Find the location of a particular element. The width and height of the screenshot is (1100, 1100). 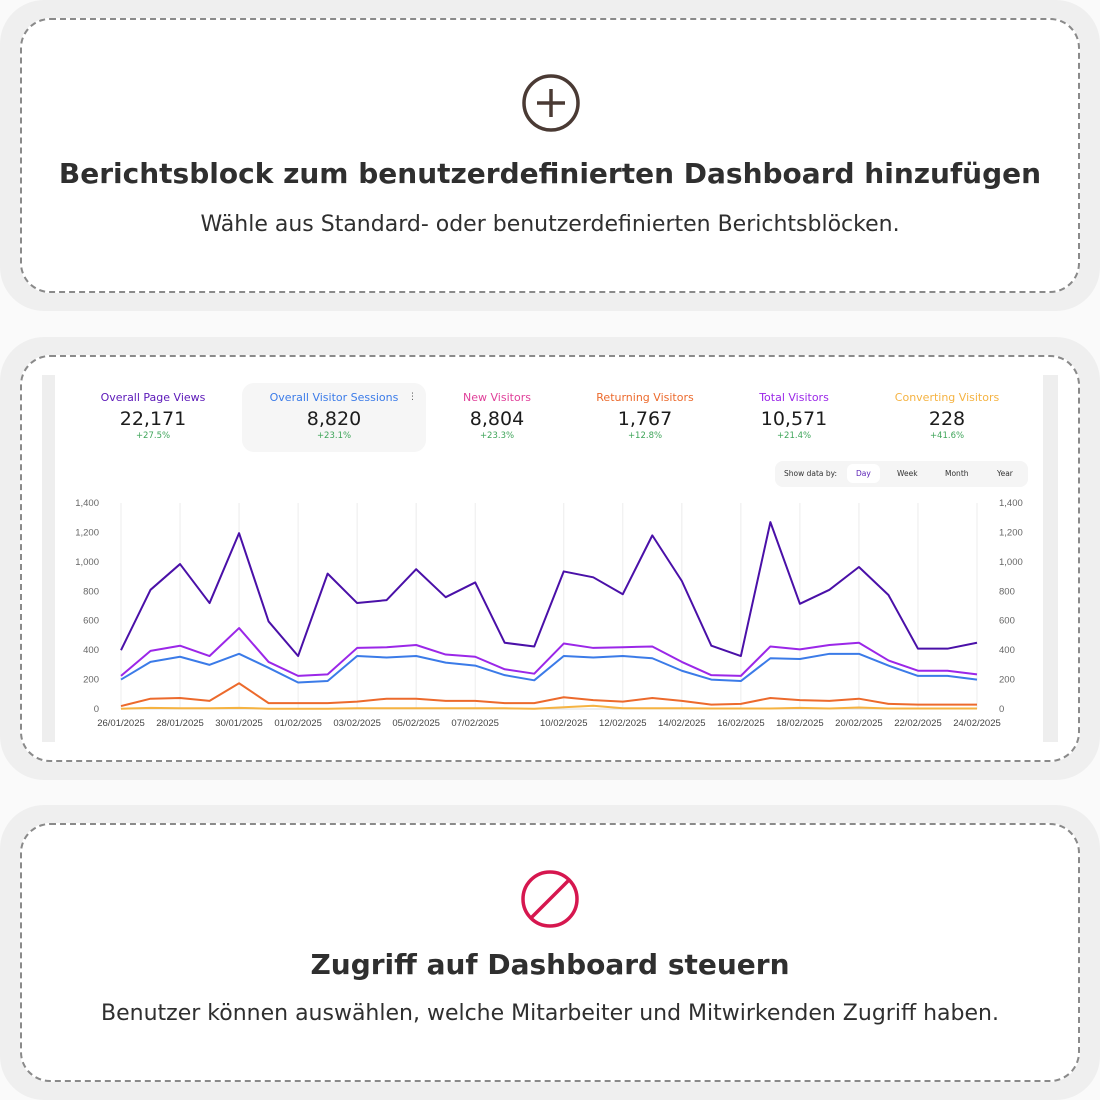

y-tick-label-right: 800 is located at coordinates (1007, 591).